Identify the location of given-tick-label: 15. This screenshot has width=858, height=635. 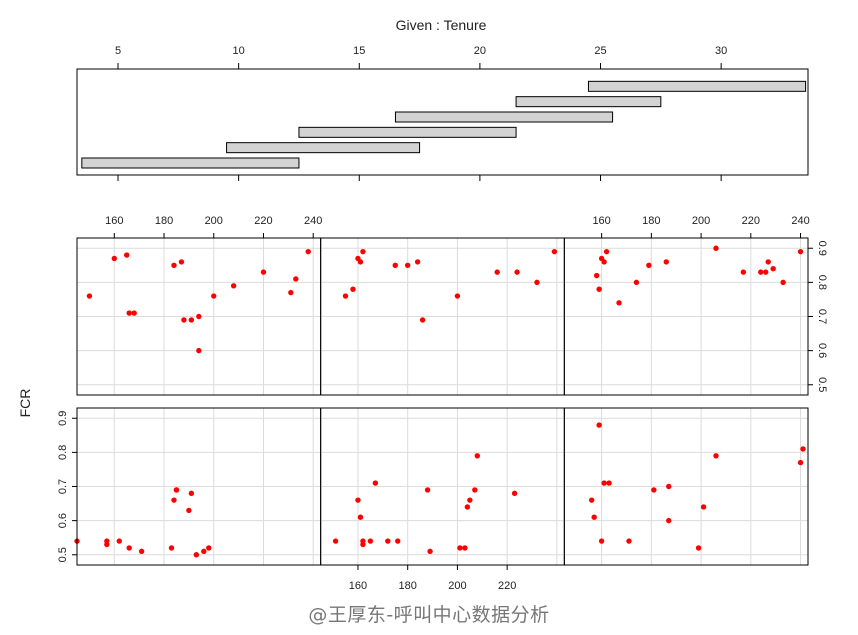
(359, 51).